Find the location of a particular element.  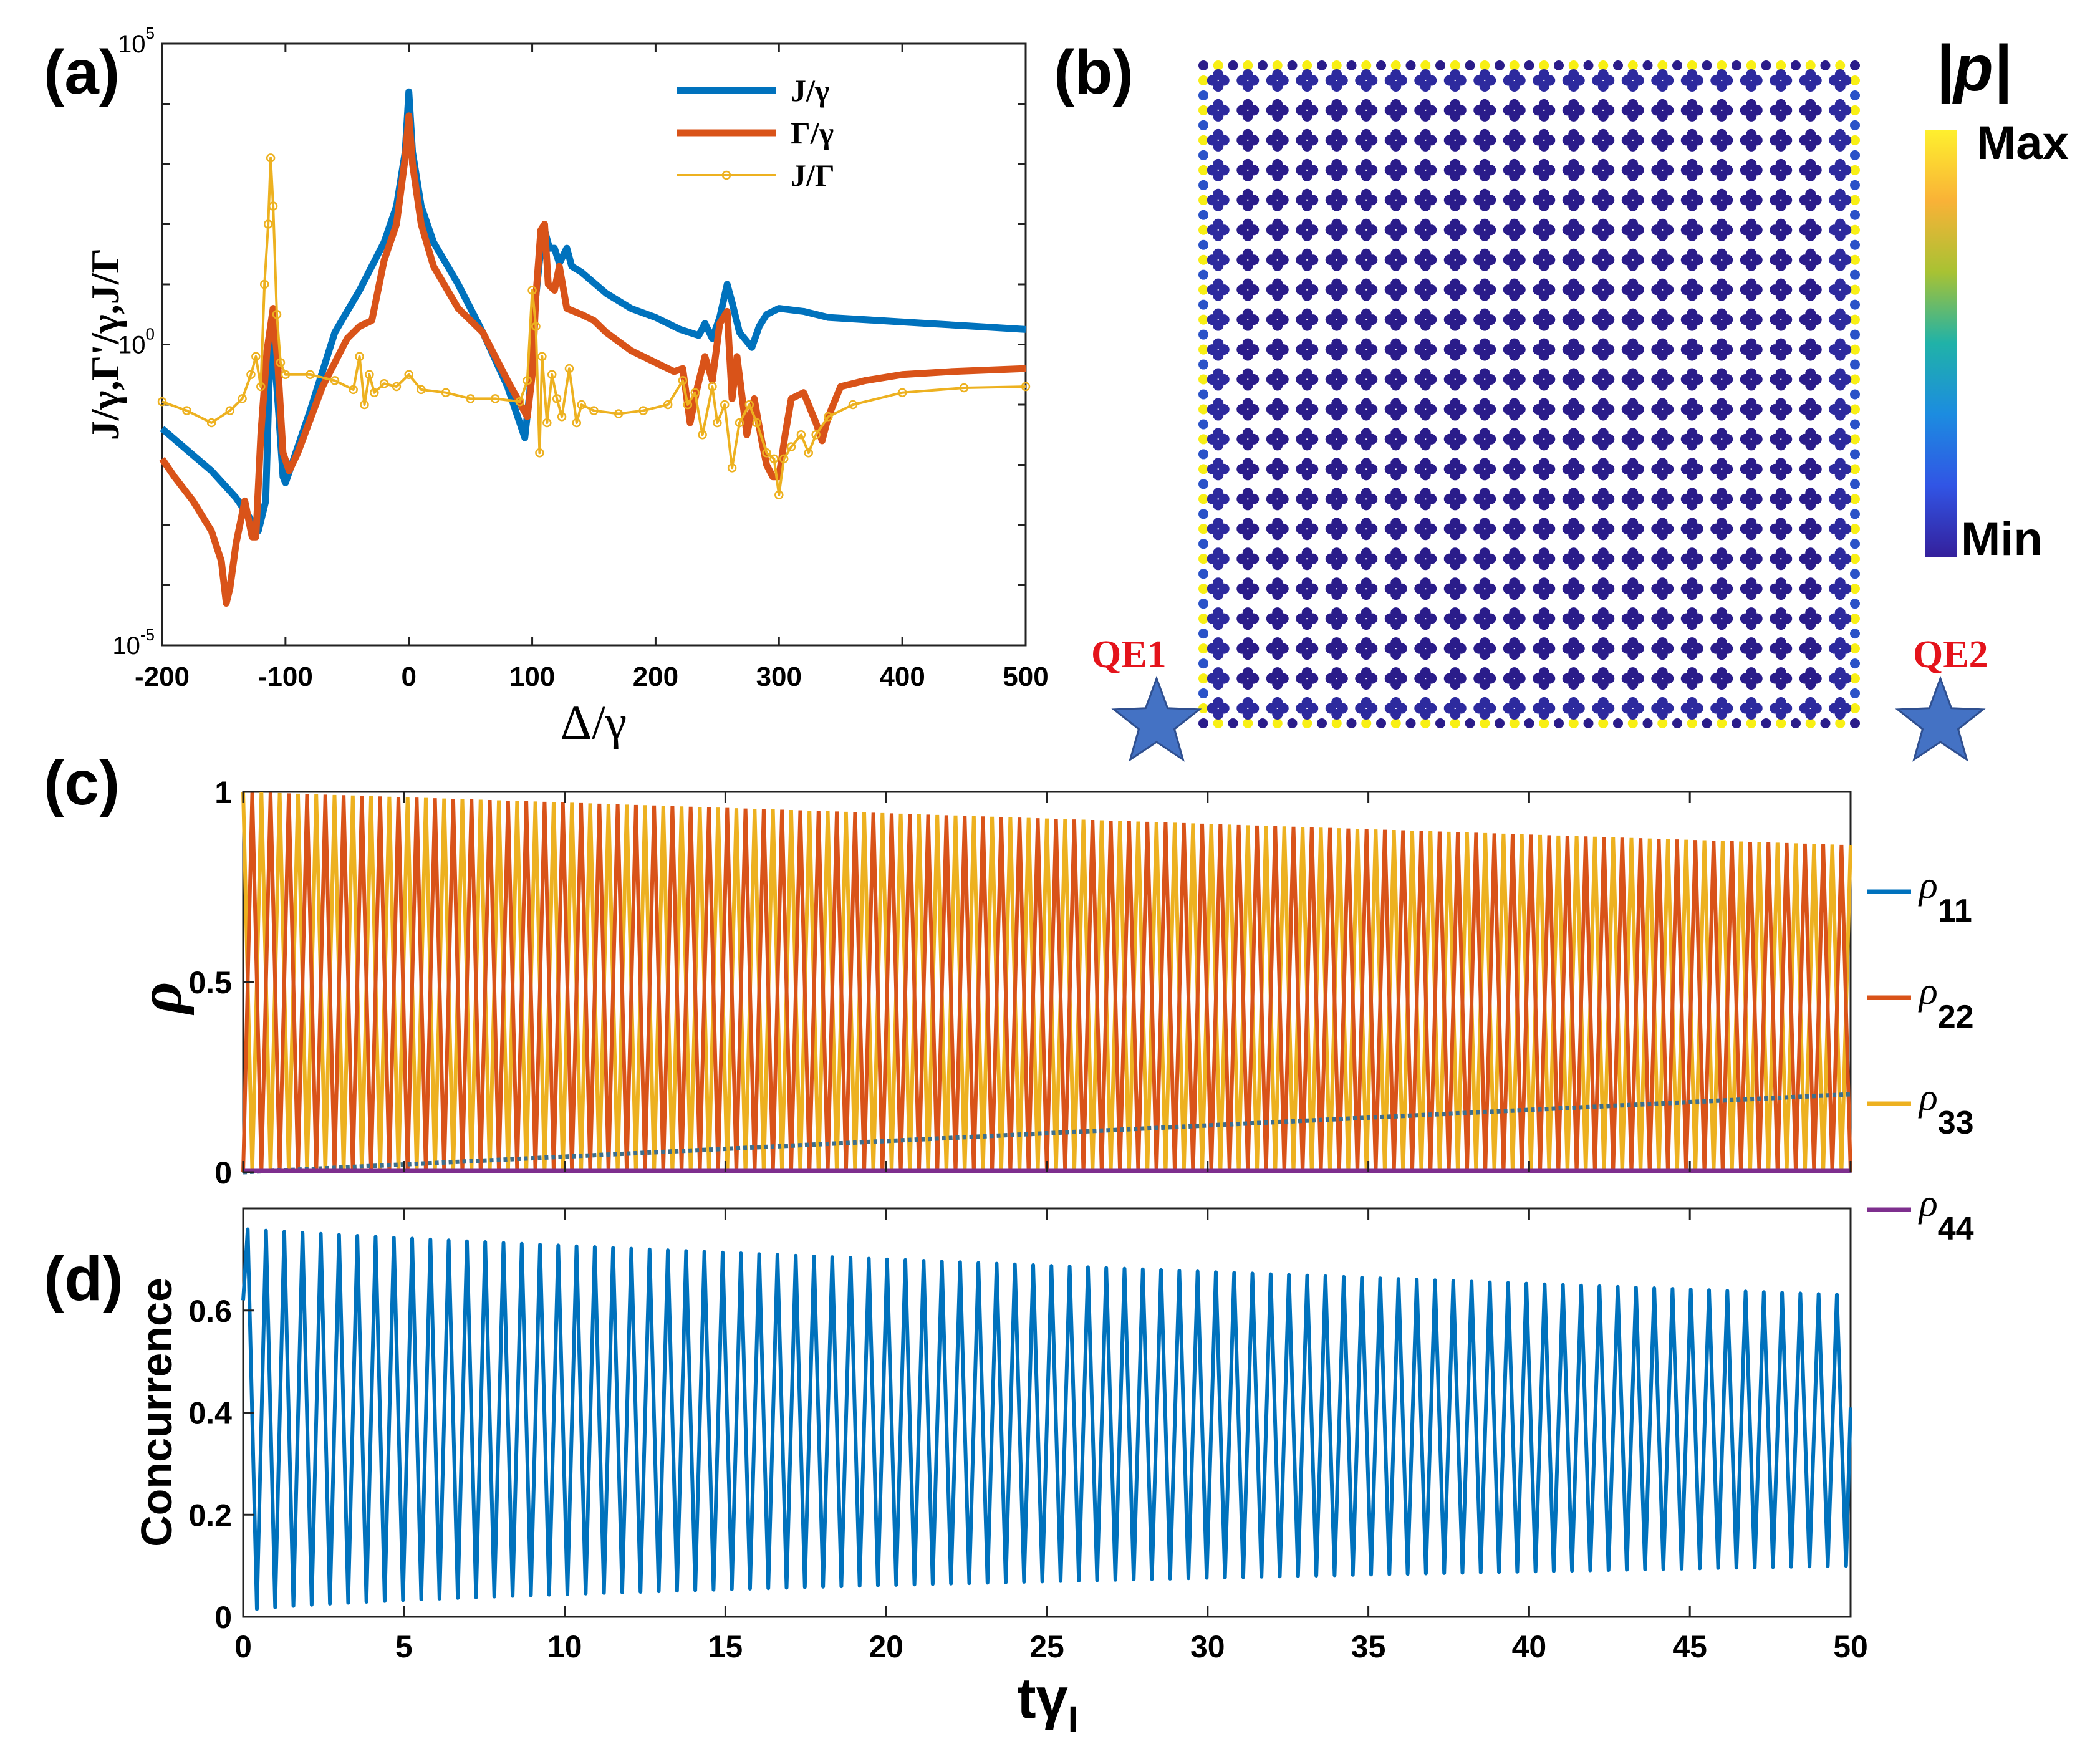

panel-a-xtick-label: 500 is located at coordinates (1025, 677).